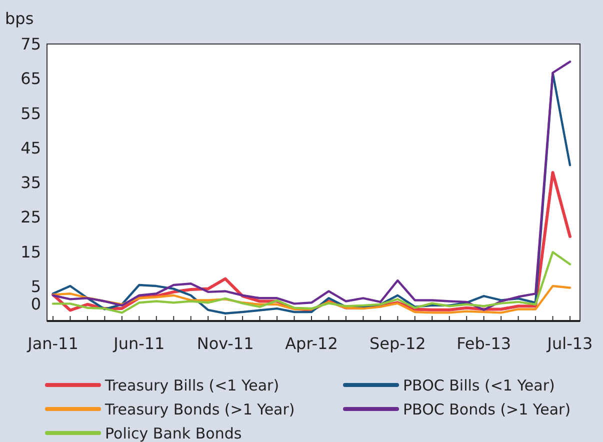 The image size is (603, 442). What do you see at coordinates (484, 343) in the screenshot?
I see `x-tick-label: Feb-13` at bounding box center [484, 343].